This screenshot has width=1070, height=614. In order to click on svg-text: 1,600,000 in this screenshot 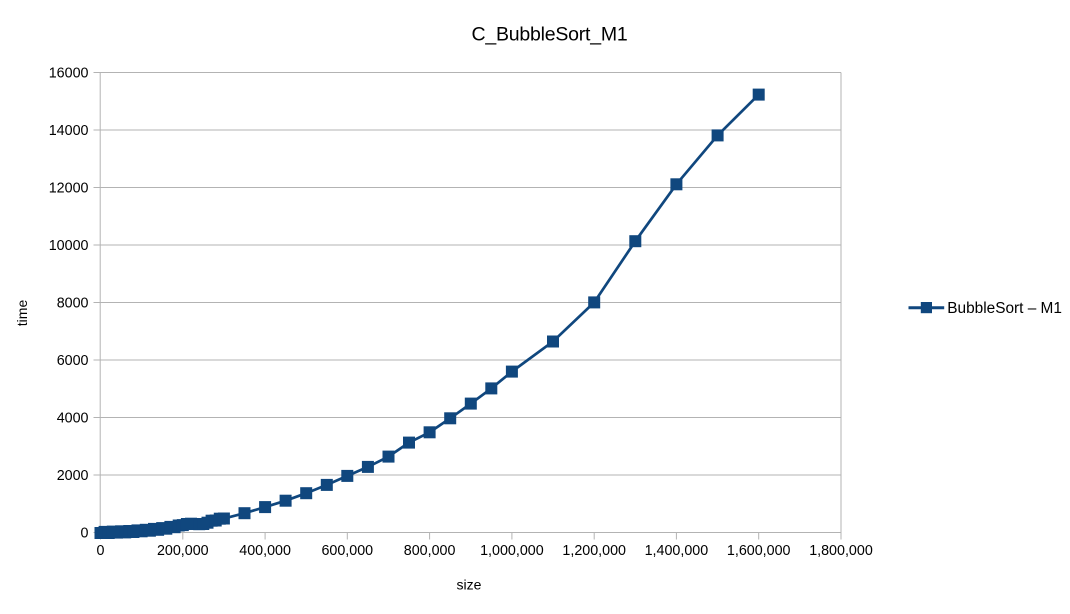, I will do `click(759, 551)`.